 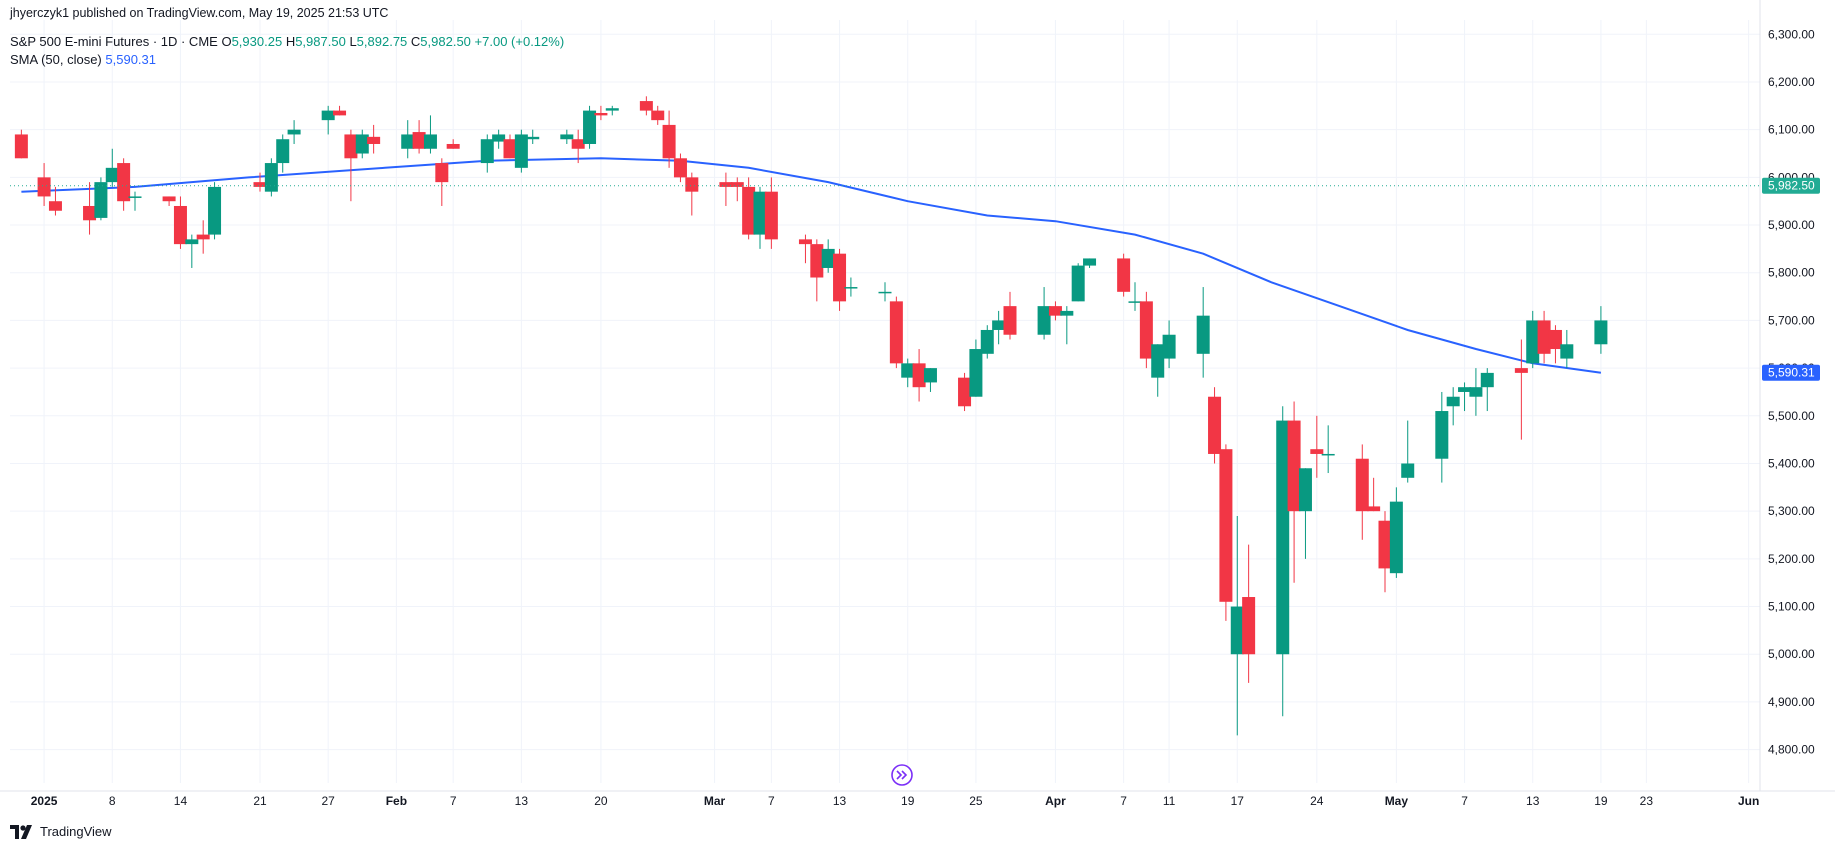 What do you see at coordinates (1791, 273) in the screenshot?
I see `y-tick-label: 5,800.00` at bounding box center [1791, 273].